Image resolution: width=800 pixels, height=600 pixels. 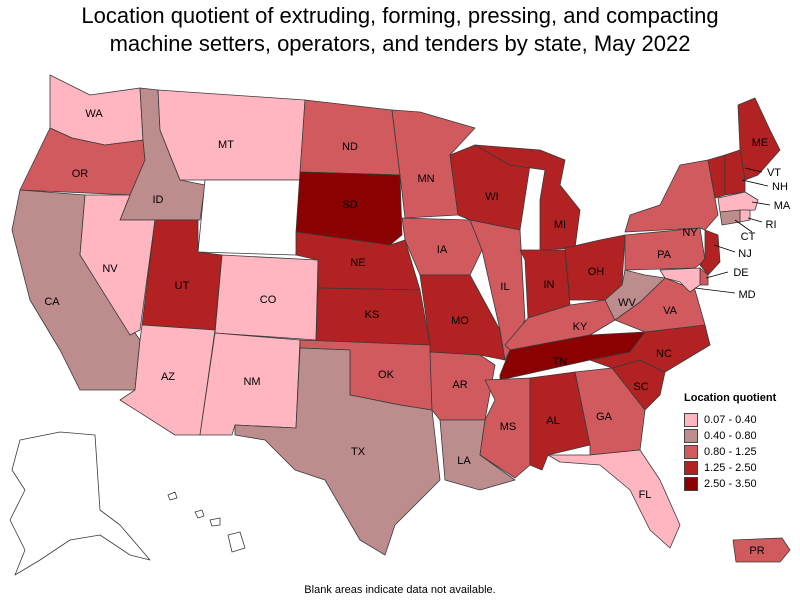 I want to click on label-TX: TX, so click(x=358, y=452).